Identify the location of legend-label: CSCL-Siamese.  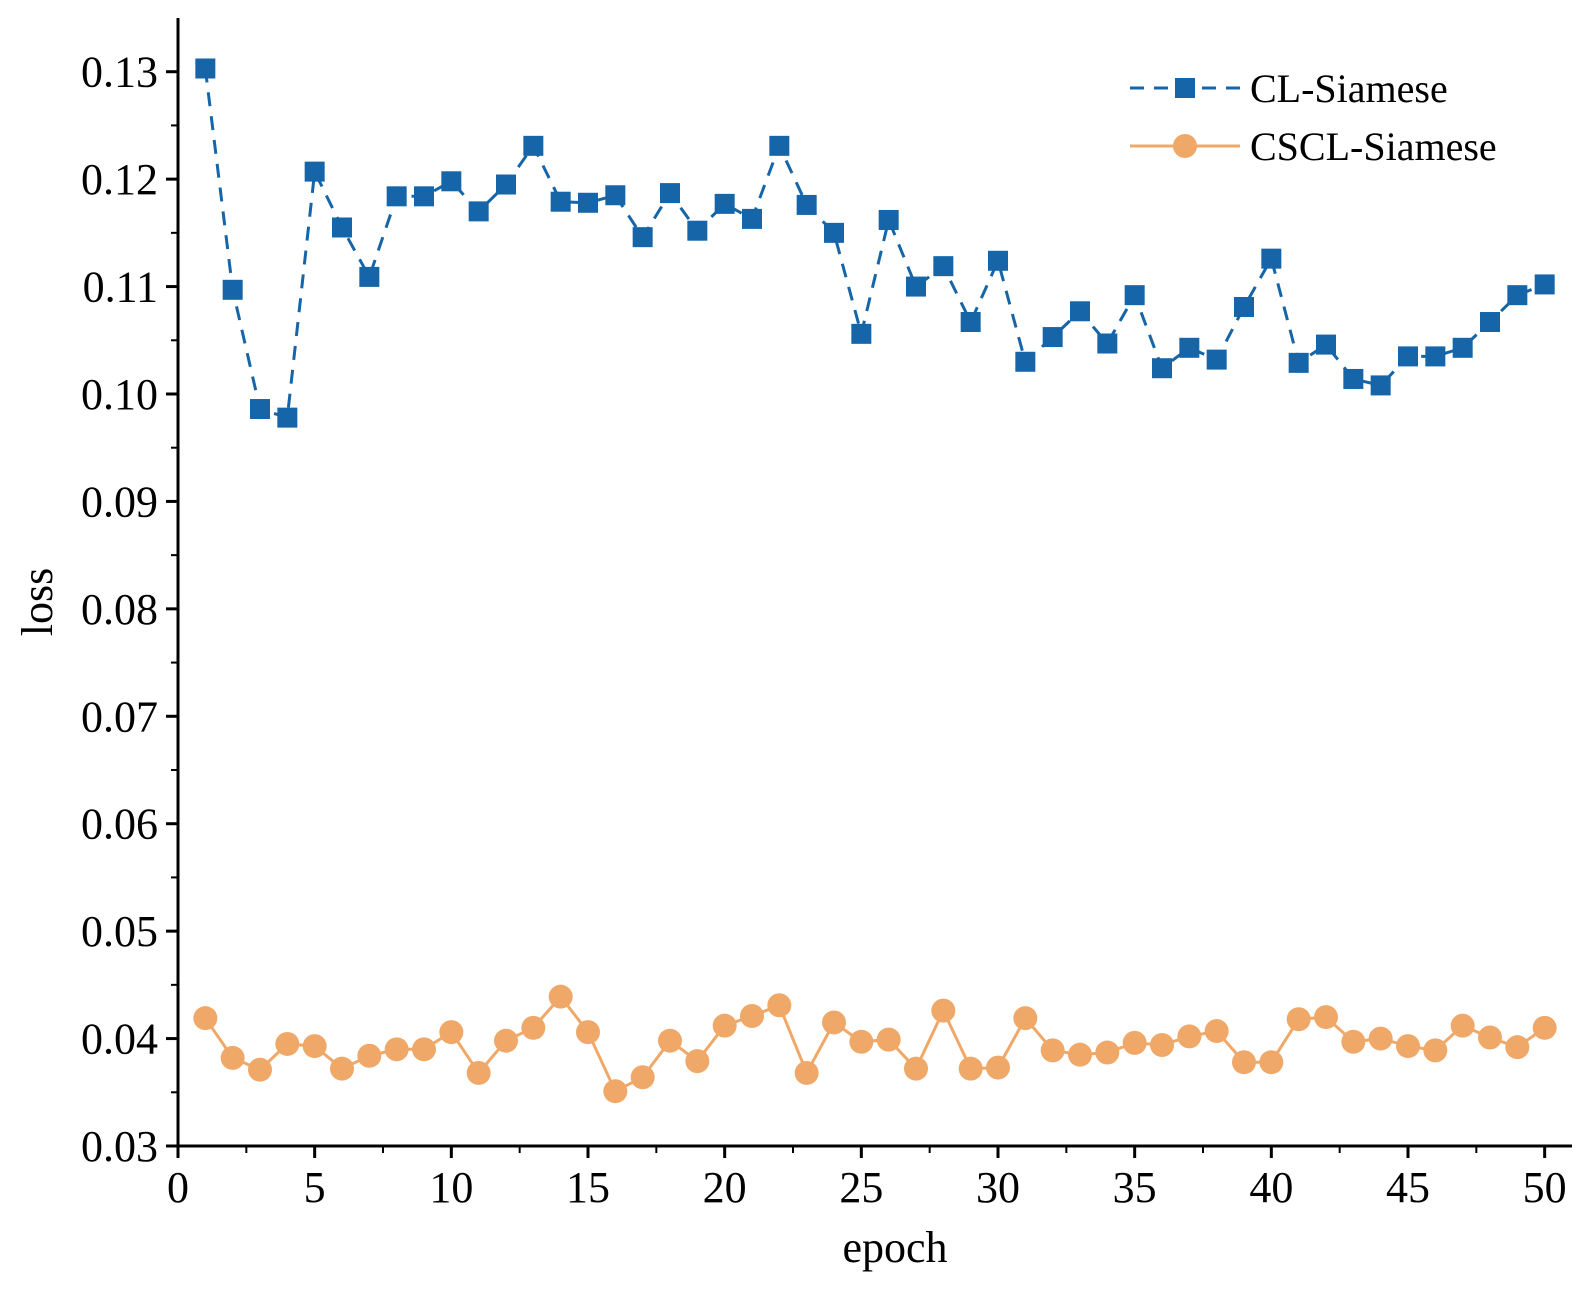
(1373, 146).